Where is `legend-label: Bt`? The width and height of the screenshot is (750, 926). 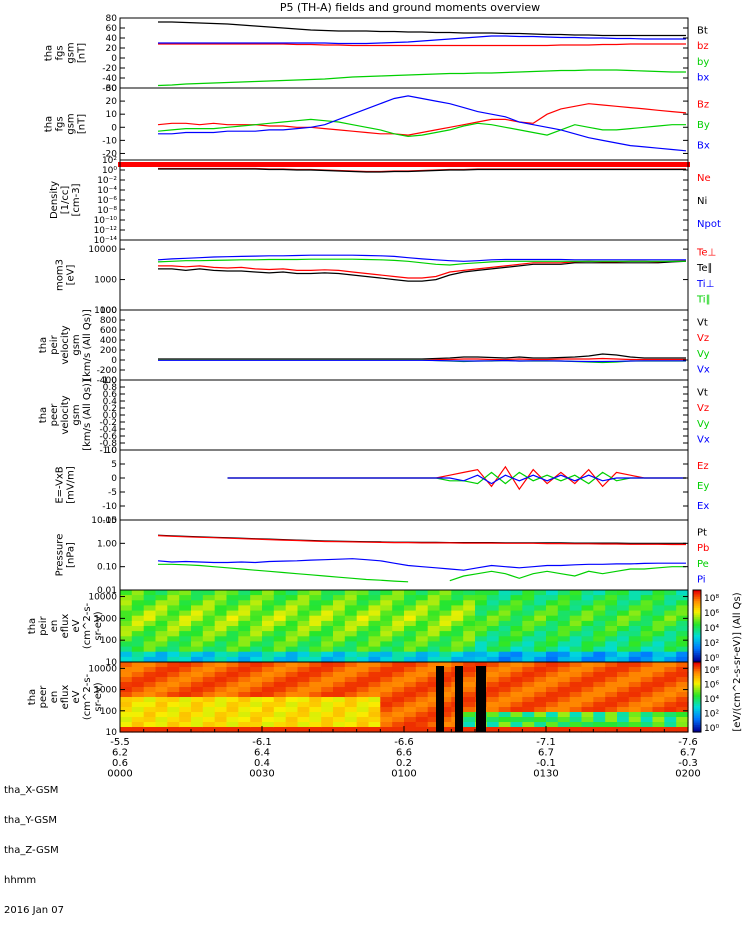 legend-label: Bt is located at coordinates (702, 31).